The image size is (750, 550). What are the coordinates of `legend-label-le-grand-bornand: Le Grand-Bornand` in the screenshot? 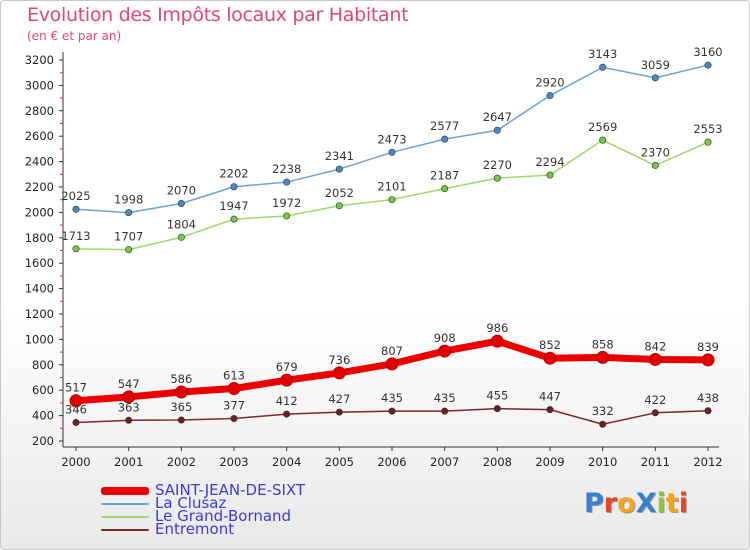 It's located at (223, 516).